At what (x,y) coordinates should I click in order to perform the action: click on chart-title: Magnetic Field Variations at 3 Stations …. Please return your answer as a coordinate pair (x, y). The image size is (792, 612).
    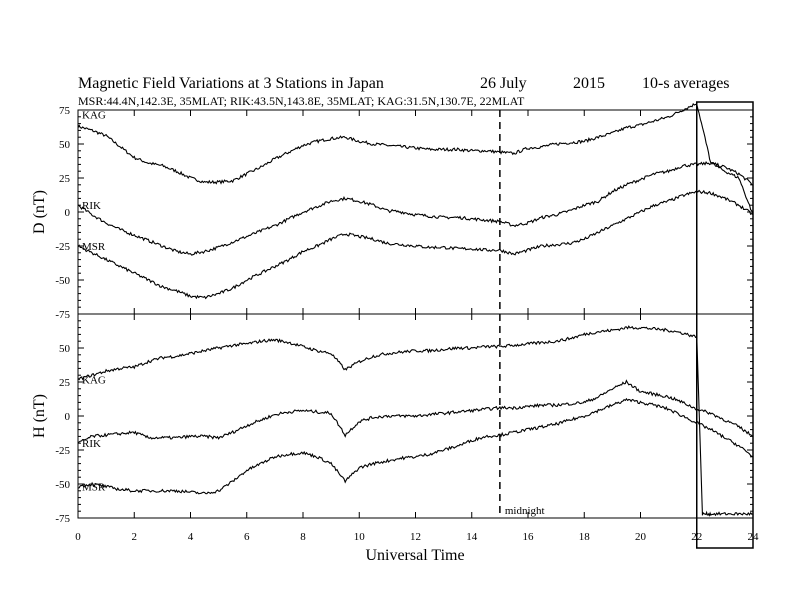
    Looking at the image, I should click on (231, 83).